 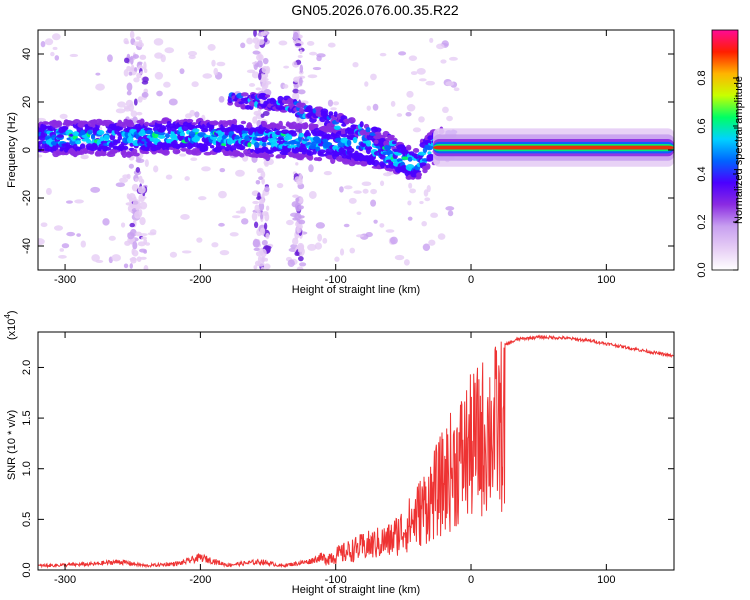 What do you see at coordinates (471, 280) in the screenshot?
I see `x-tick-label: 0` at bounding box center [471, 280].